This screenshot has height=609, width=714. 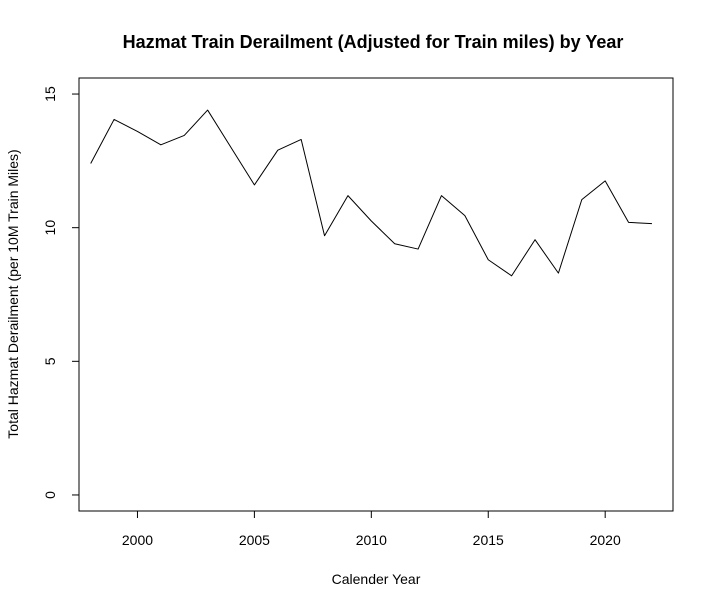 I want to click on y-tick-label-3: 15, so click(x=50, y=94).